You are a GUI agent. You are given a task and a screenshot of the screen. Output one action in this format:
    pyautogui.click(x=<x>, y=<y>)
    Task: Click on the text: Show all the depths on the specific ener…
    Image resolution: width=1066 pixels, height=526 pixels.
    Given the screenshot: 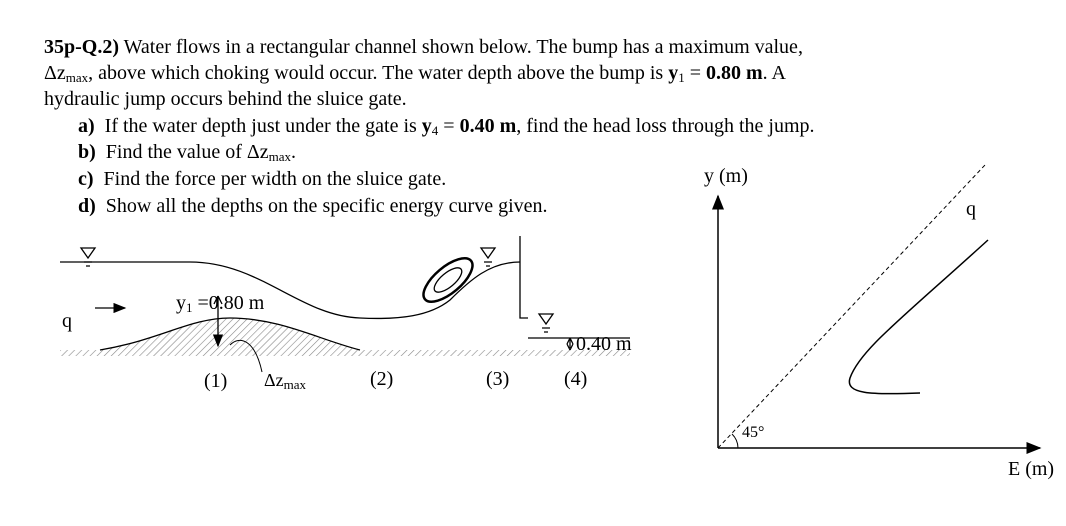 What is the action you would take?
    pyautogui.click(x=326, y=206)
    